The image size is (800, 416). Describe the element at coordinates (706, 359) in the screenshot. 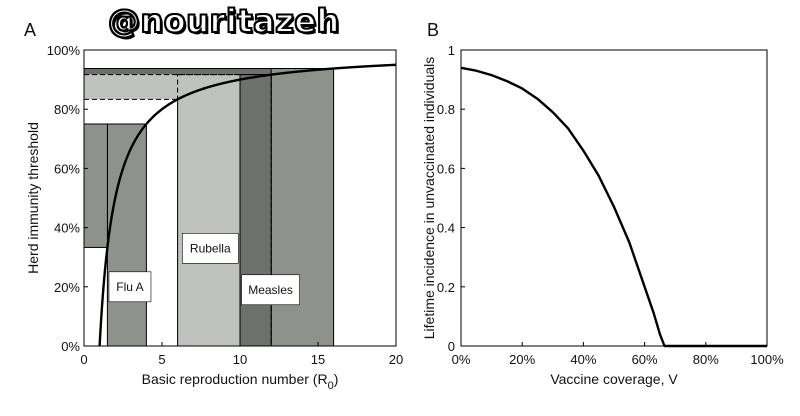

I see `x-tick-label: 80%` at that location.